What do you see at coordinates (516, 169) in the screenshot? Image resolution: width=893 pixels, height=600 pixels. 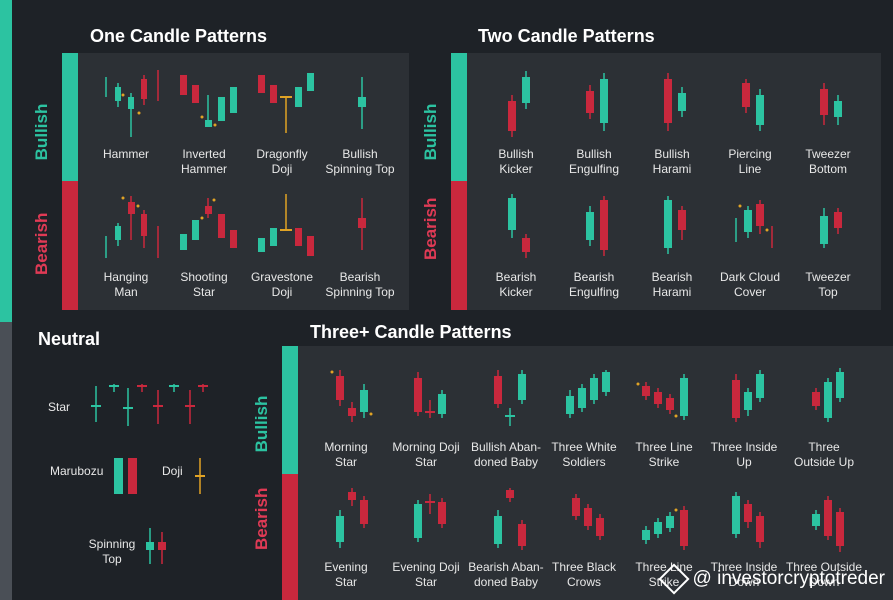 I see `pattern-label: Kicker` at bounding box center [516, 169].